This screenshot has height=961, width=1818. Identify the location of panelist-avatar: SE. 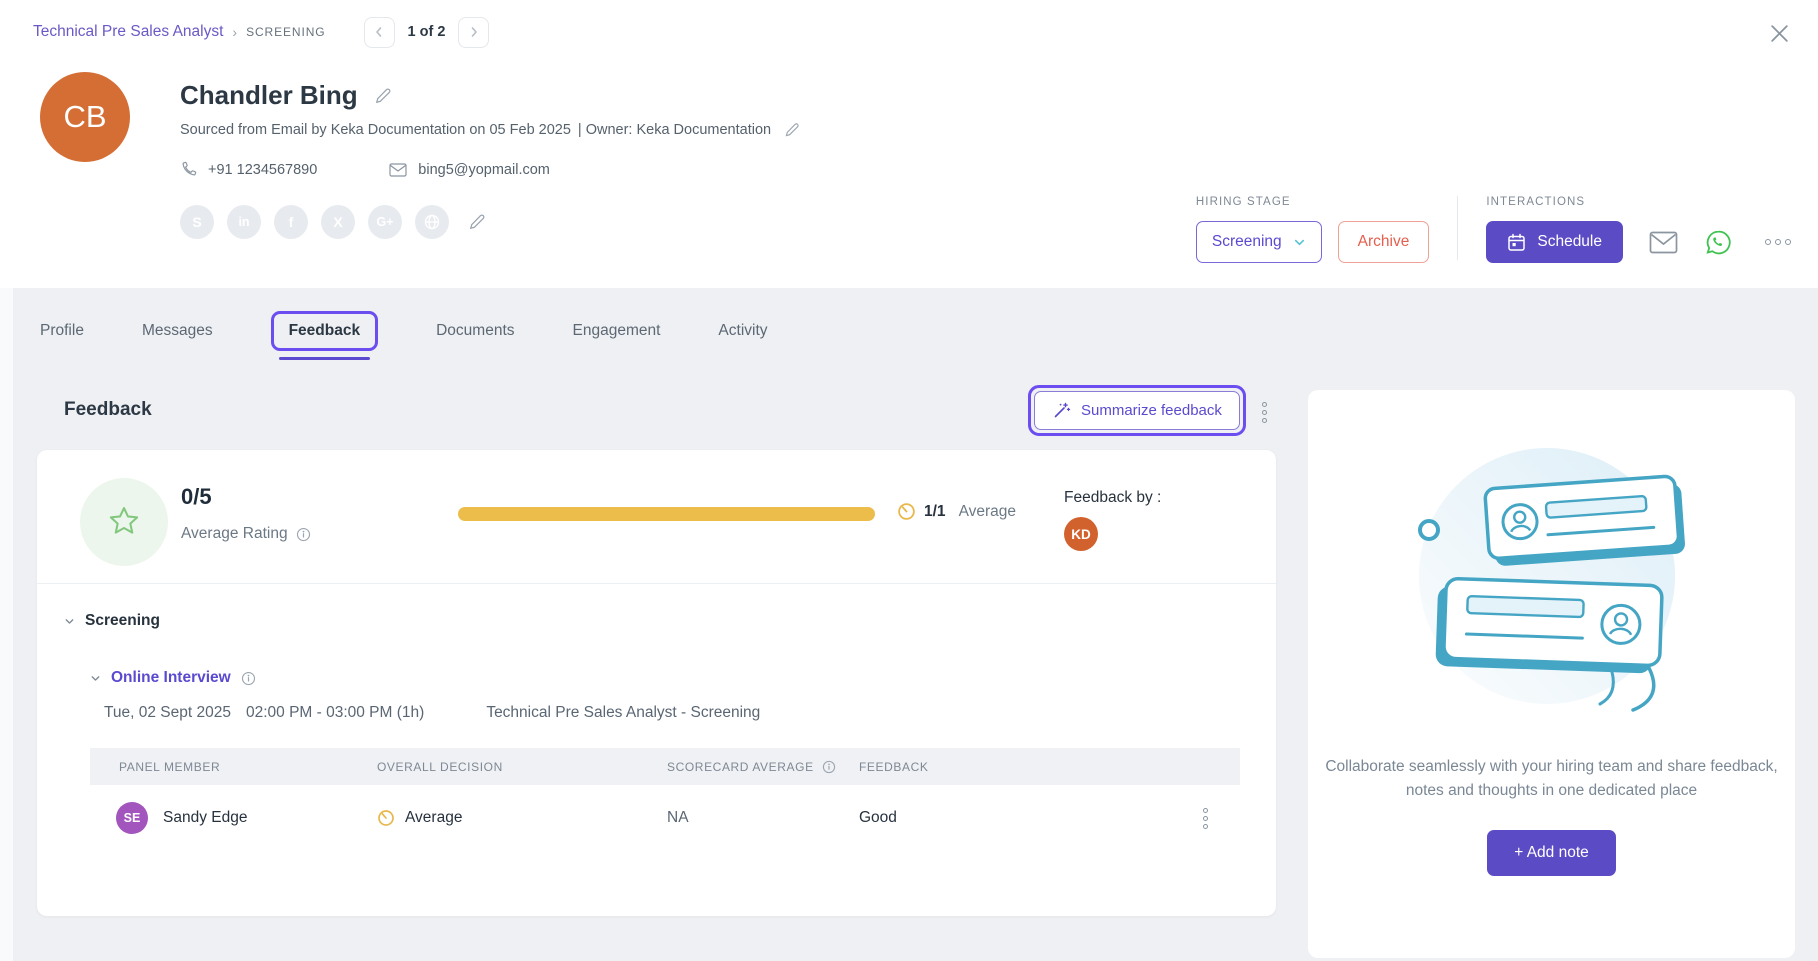
(132, 818).